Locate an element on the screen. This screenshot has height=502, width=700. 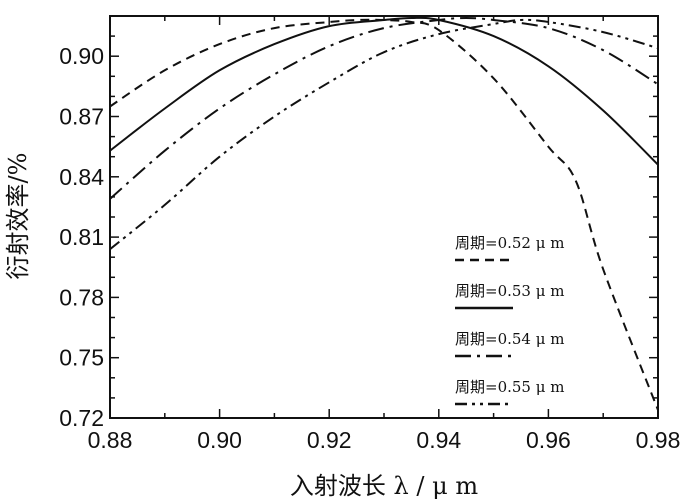
y-tick-label: 0.81 is located at coordinates (81, 237).